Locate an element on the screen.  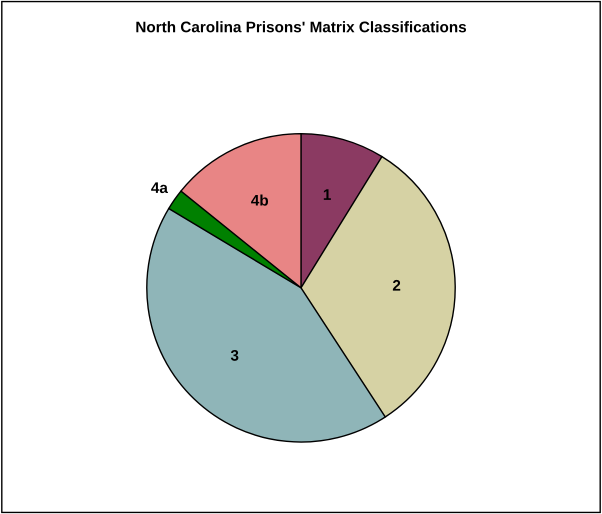
slice-label: 2 is located at coordinates (396, 285).